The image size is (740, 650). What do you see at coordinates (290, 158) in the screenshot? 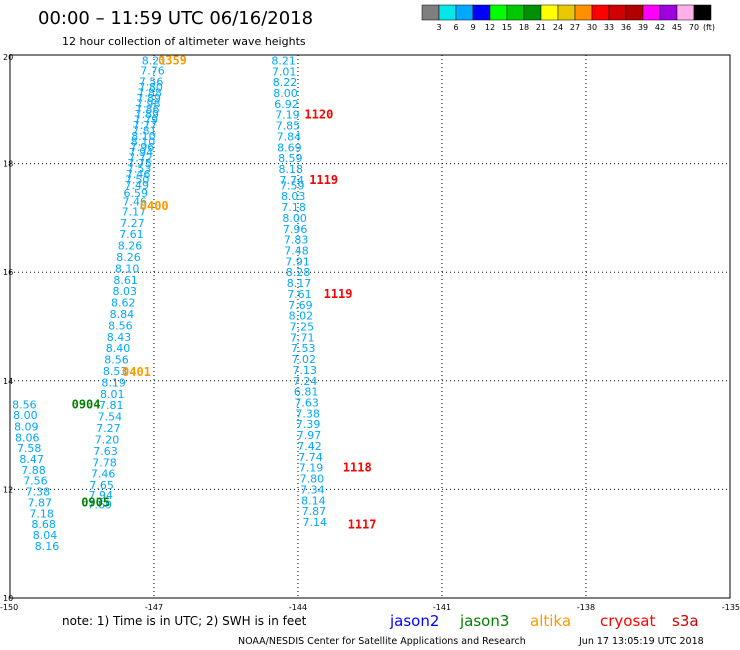
I see `swh-value-cryosat: 8.59` at bounding box center [290, 158].